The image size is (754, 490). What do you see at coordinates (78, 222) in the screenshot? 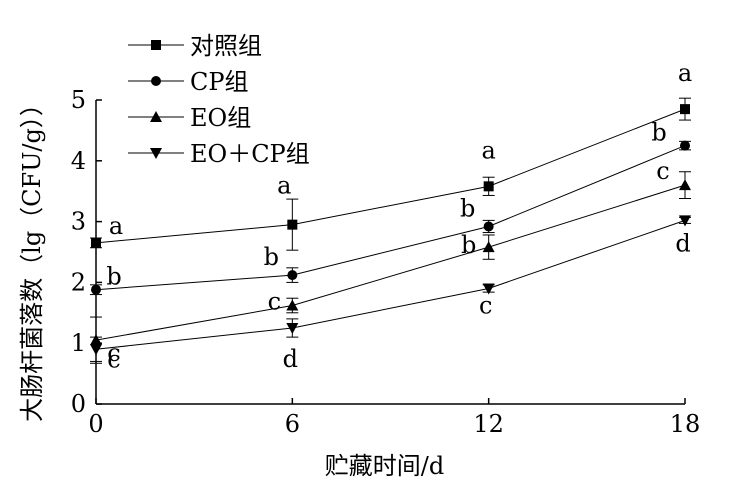
I see `y-tick-label: 3` at bounding box center [78, 222].